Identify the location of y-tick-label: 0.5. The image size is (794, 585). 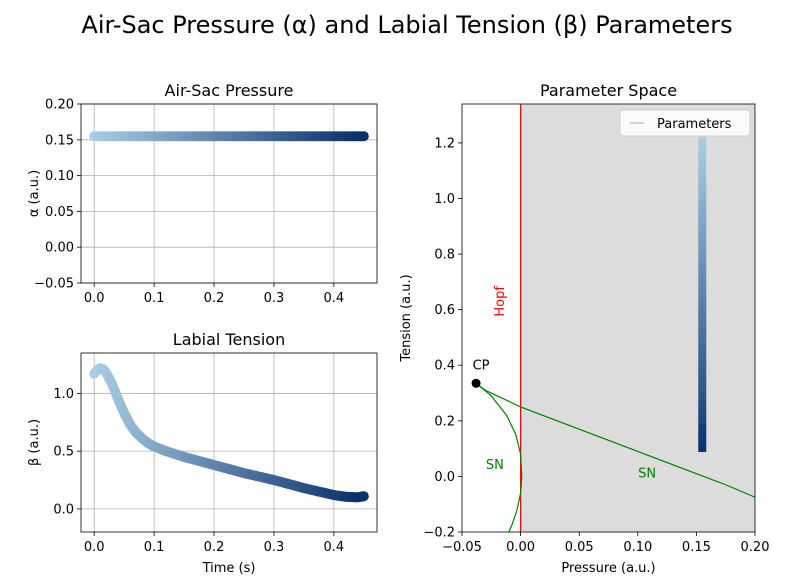
(63, 452).